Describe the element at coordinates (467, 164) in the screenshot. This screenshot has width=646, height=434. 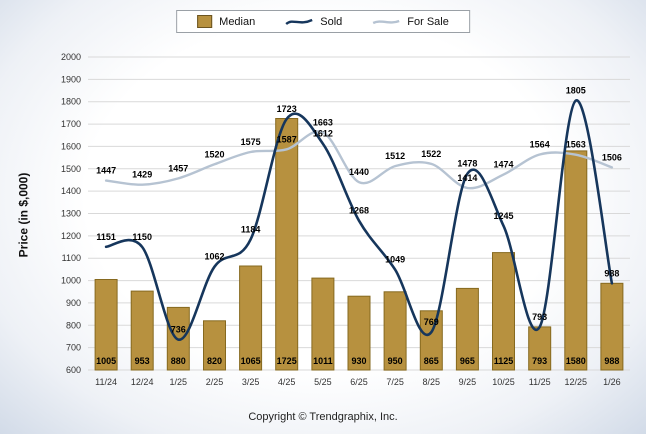
I see `sold-value-label: 1478` at that location.